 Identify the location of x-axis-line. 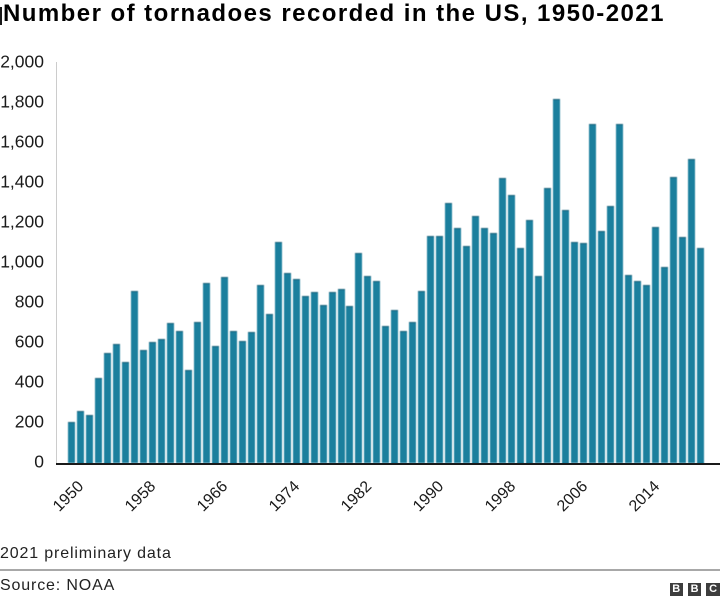
(388, 463).